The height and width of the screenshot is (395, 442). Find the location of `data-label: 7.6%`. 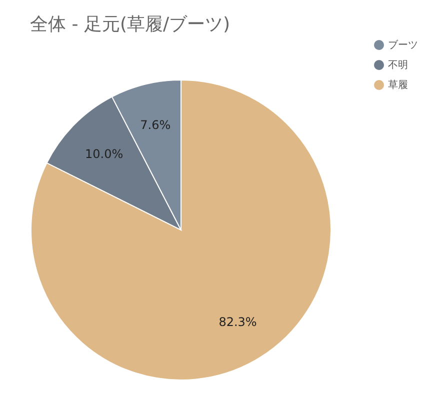

data-label: 7.6% is located at coordinates (155, 125).